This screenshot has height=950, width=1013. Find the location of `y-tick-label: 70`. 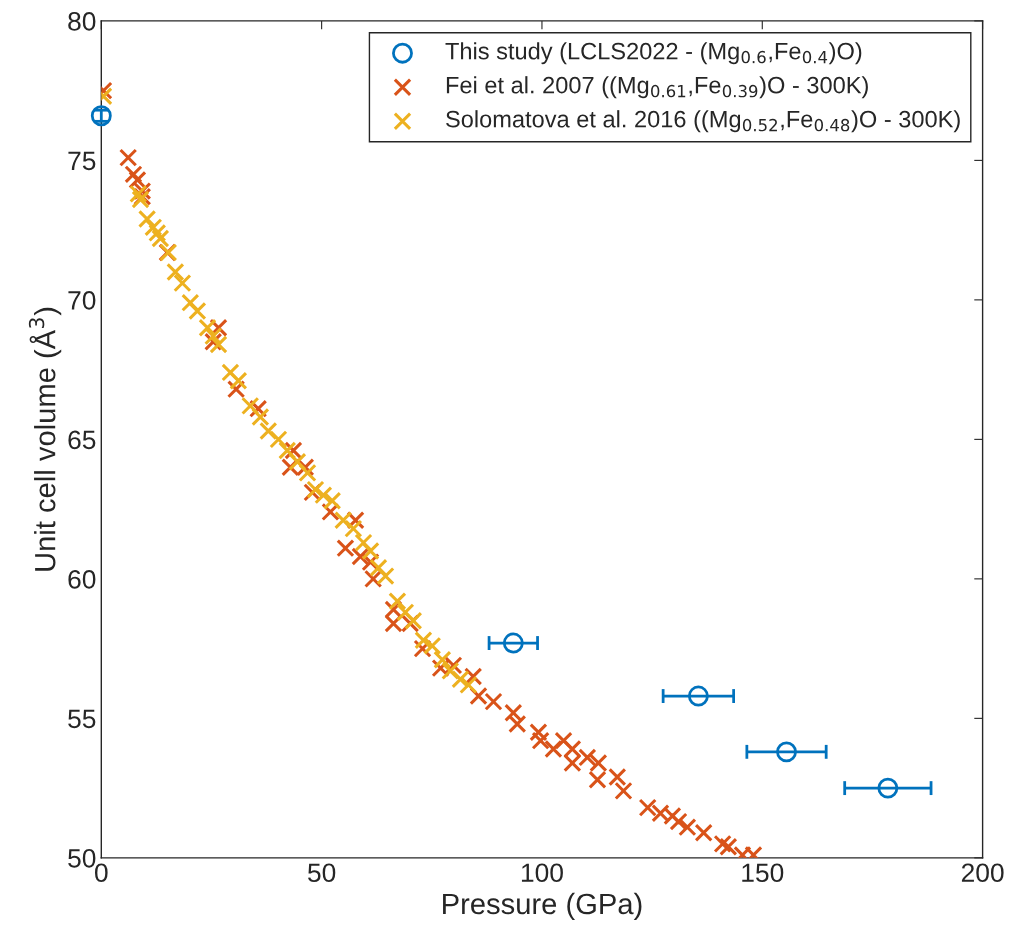

y-tick-label: 70 is located at coordinates (82, 300).